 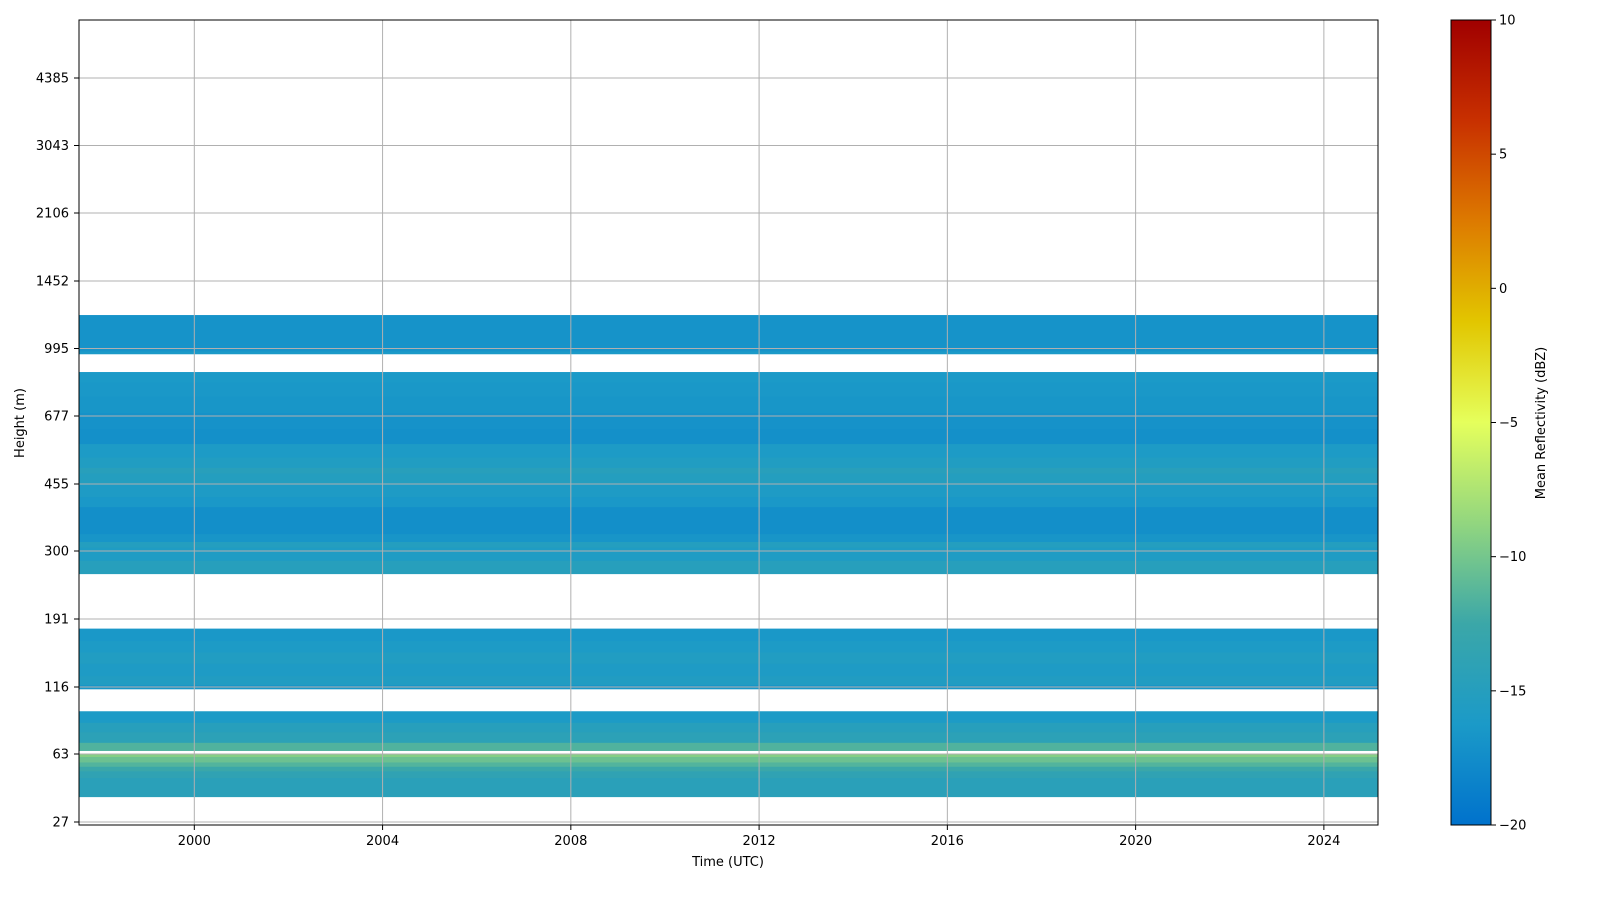 I want to click on x-tick-label: 2008, so click(x=570, y=841).